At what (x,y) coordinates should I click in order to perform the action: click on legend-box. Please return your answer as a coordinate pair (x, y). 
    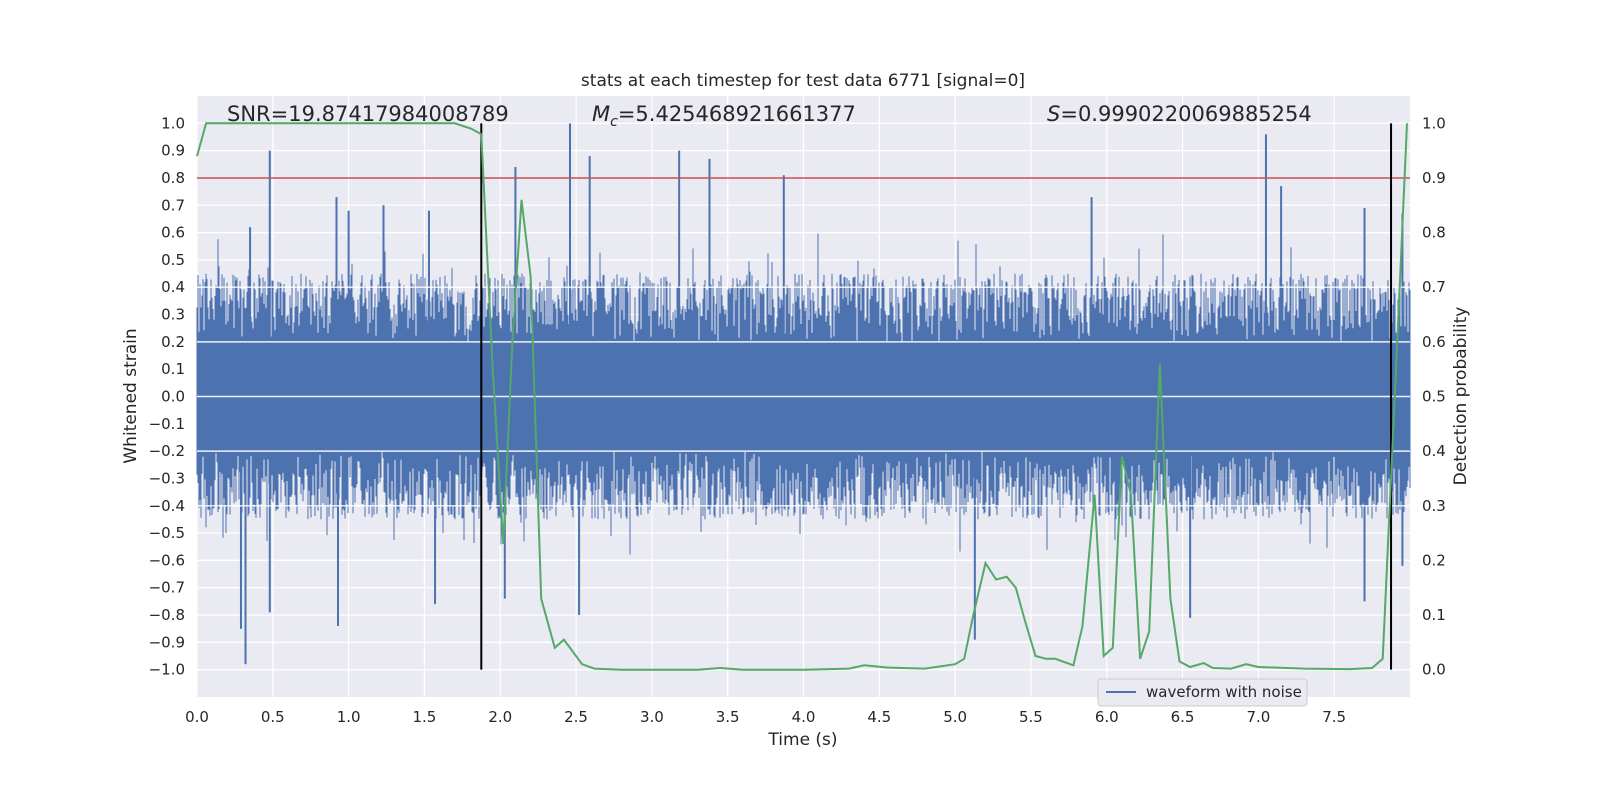
    Looking at the image, I should click on (1202, 692).